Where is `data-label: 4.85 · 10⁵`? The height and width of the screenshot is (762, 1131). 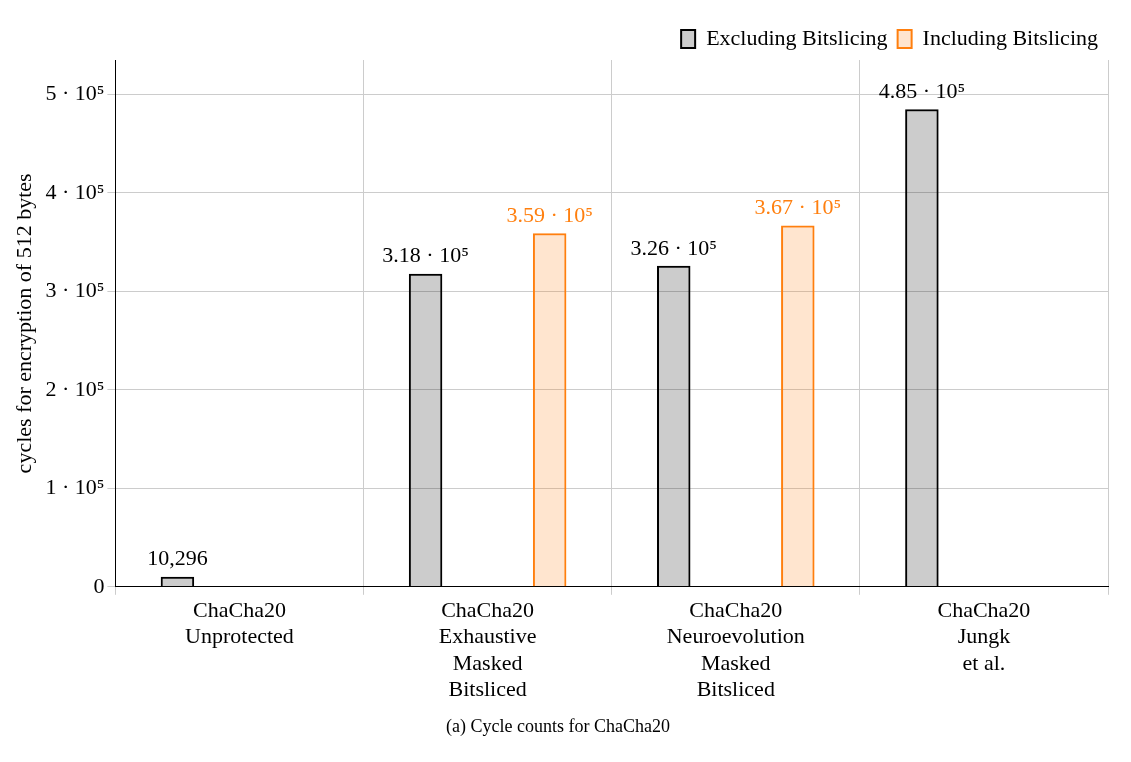
data-label: 4.85 · 10⁵ is located at coordinates (922, 91).